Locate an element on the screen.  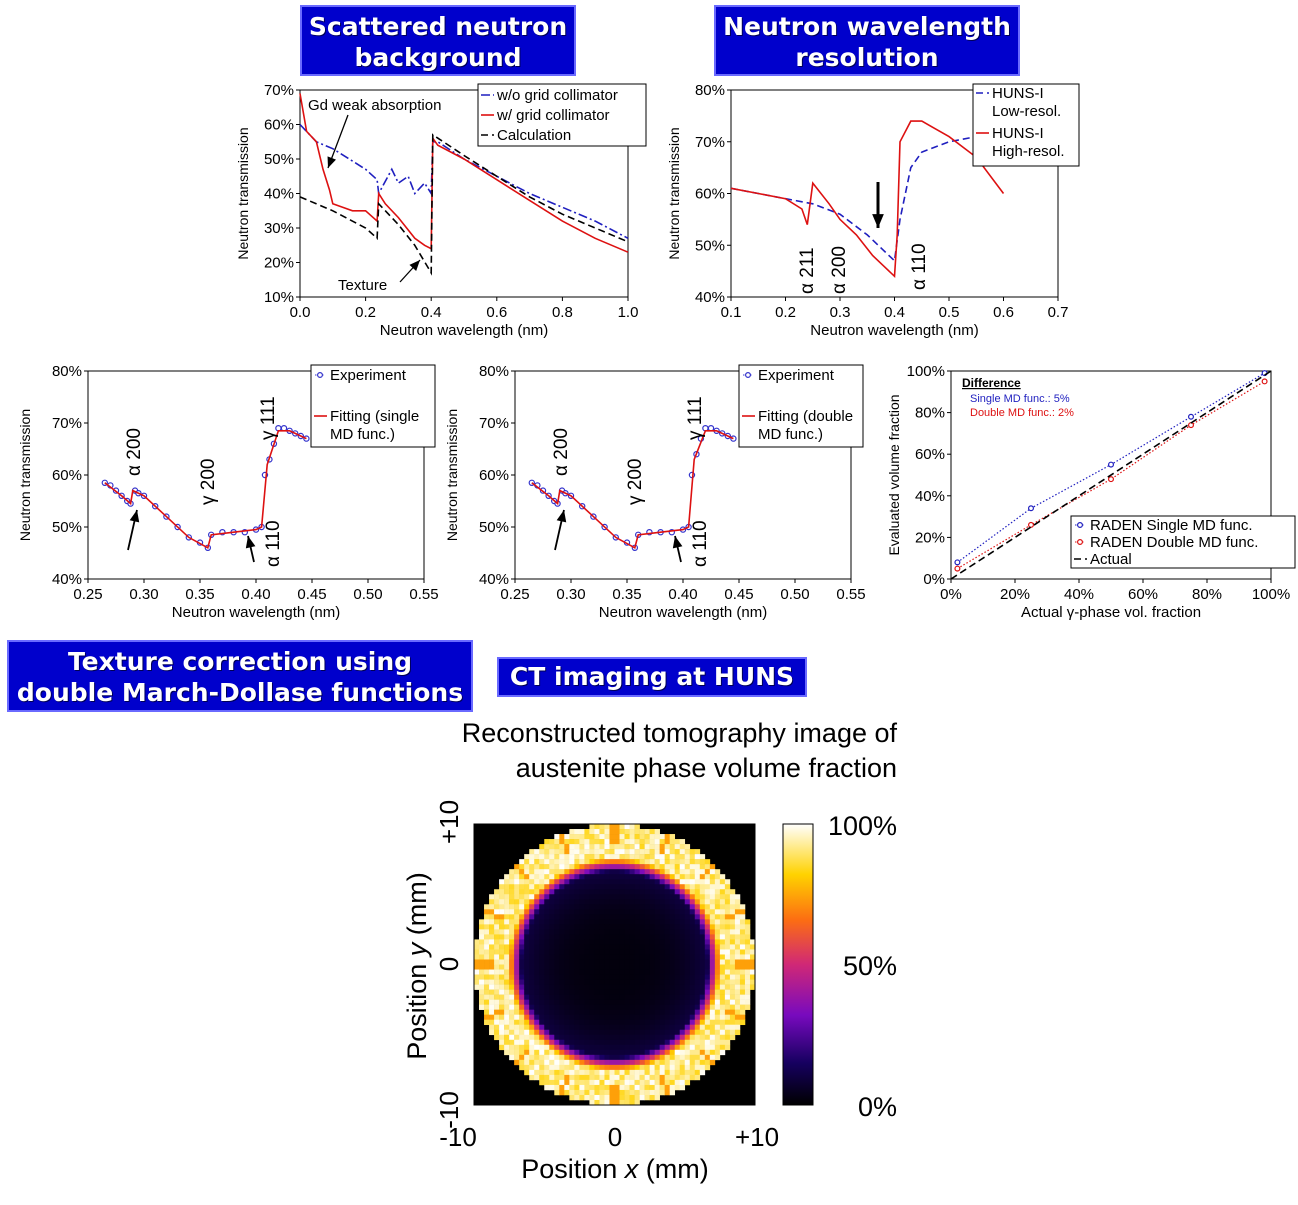
y-tick-label: 100% is located at coordinates (926, 371).